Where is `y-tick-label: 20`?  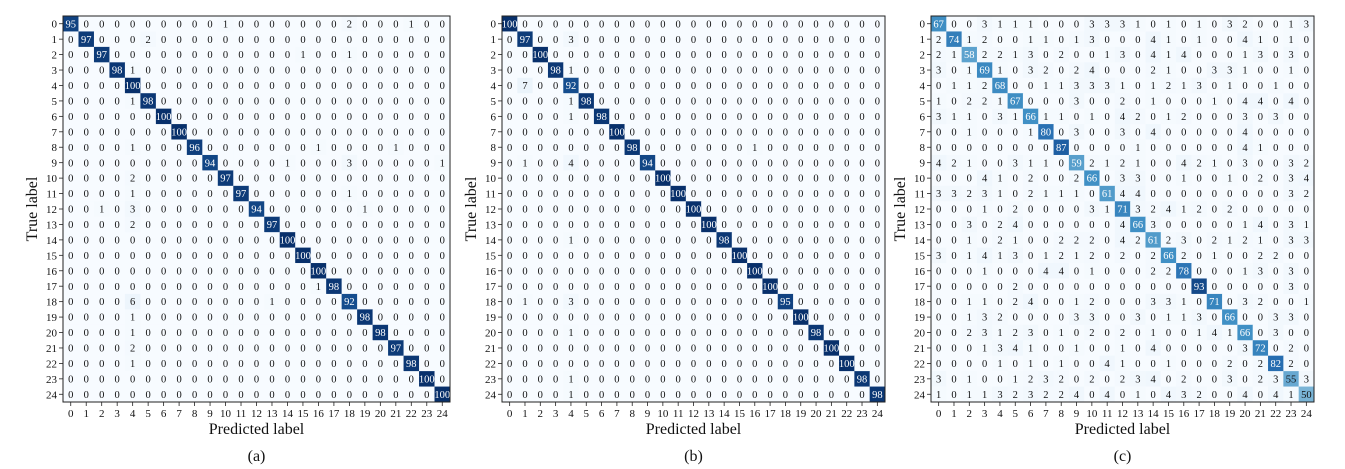
y-tick-label: 20 is located at coordinates (52, 334).